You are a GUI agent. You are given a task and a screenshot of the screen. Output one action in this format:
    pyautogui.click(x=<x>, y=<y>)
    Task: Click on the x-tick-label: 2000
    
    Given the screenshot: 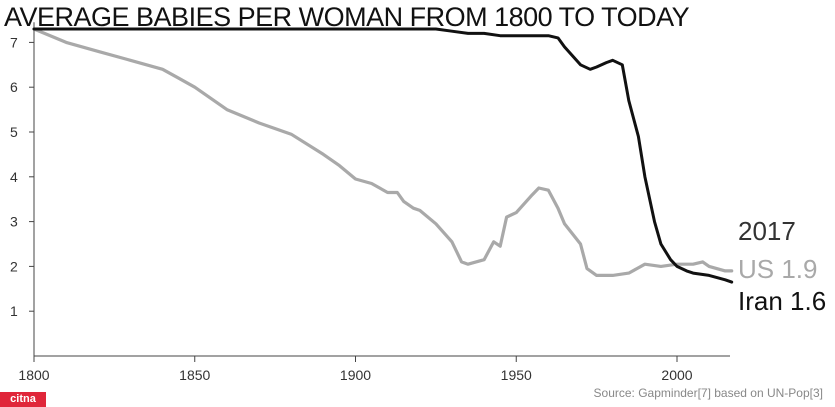 What is the action you would take?
    pyautogui.click(x=676, y=375)
    